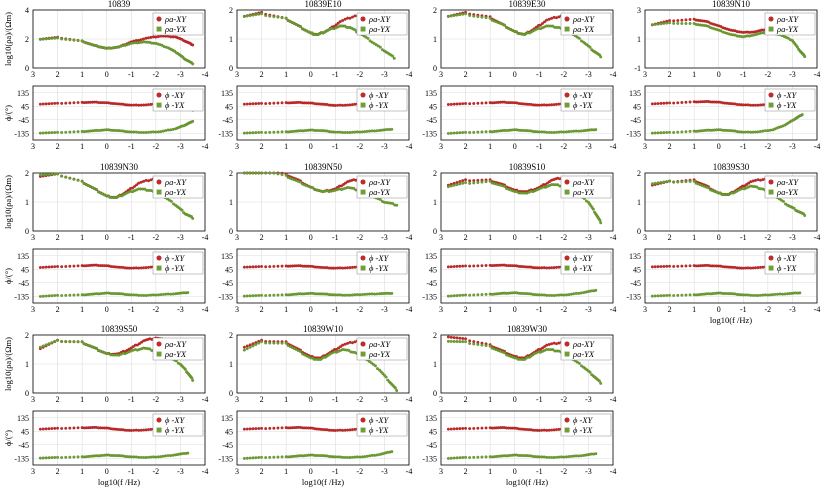  I want to click on y-tick-label: 0, so click(231, 68).